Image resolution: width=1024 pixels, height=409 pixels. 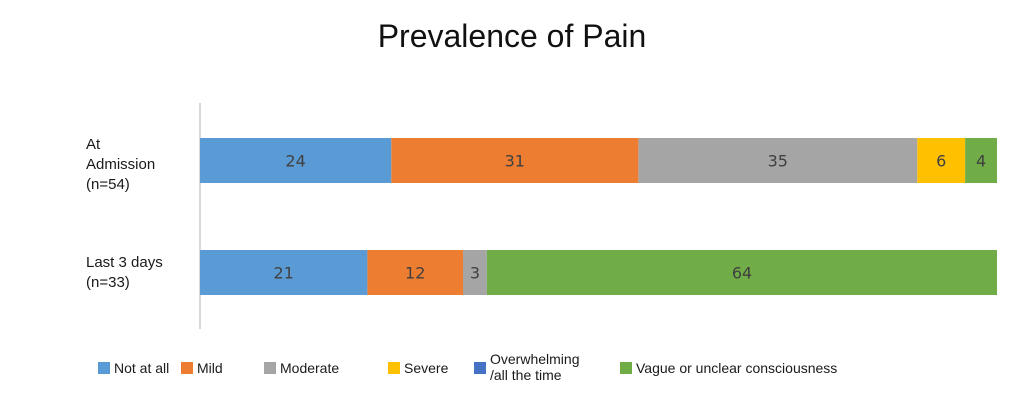 What do you see at coordinates (310, 368) in the screenshot?
I see `legend-label: Moderate` at bounding box center [310, 368].